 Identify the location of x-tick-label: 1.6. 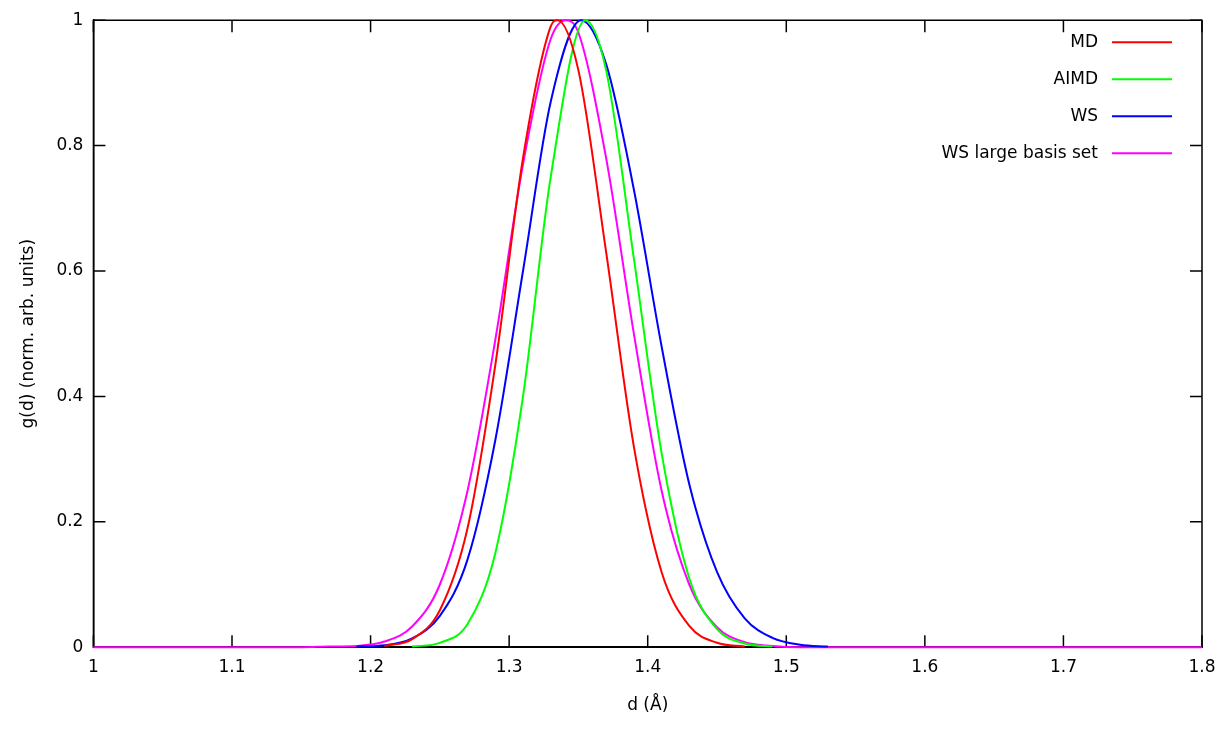
(925, 665).